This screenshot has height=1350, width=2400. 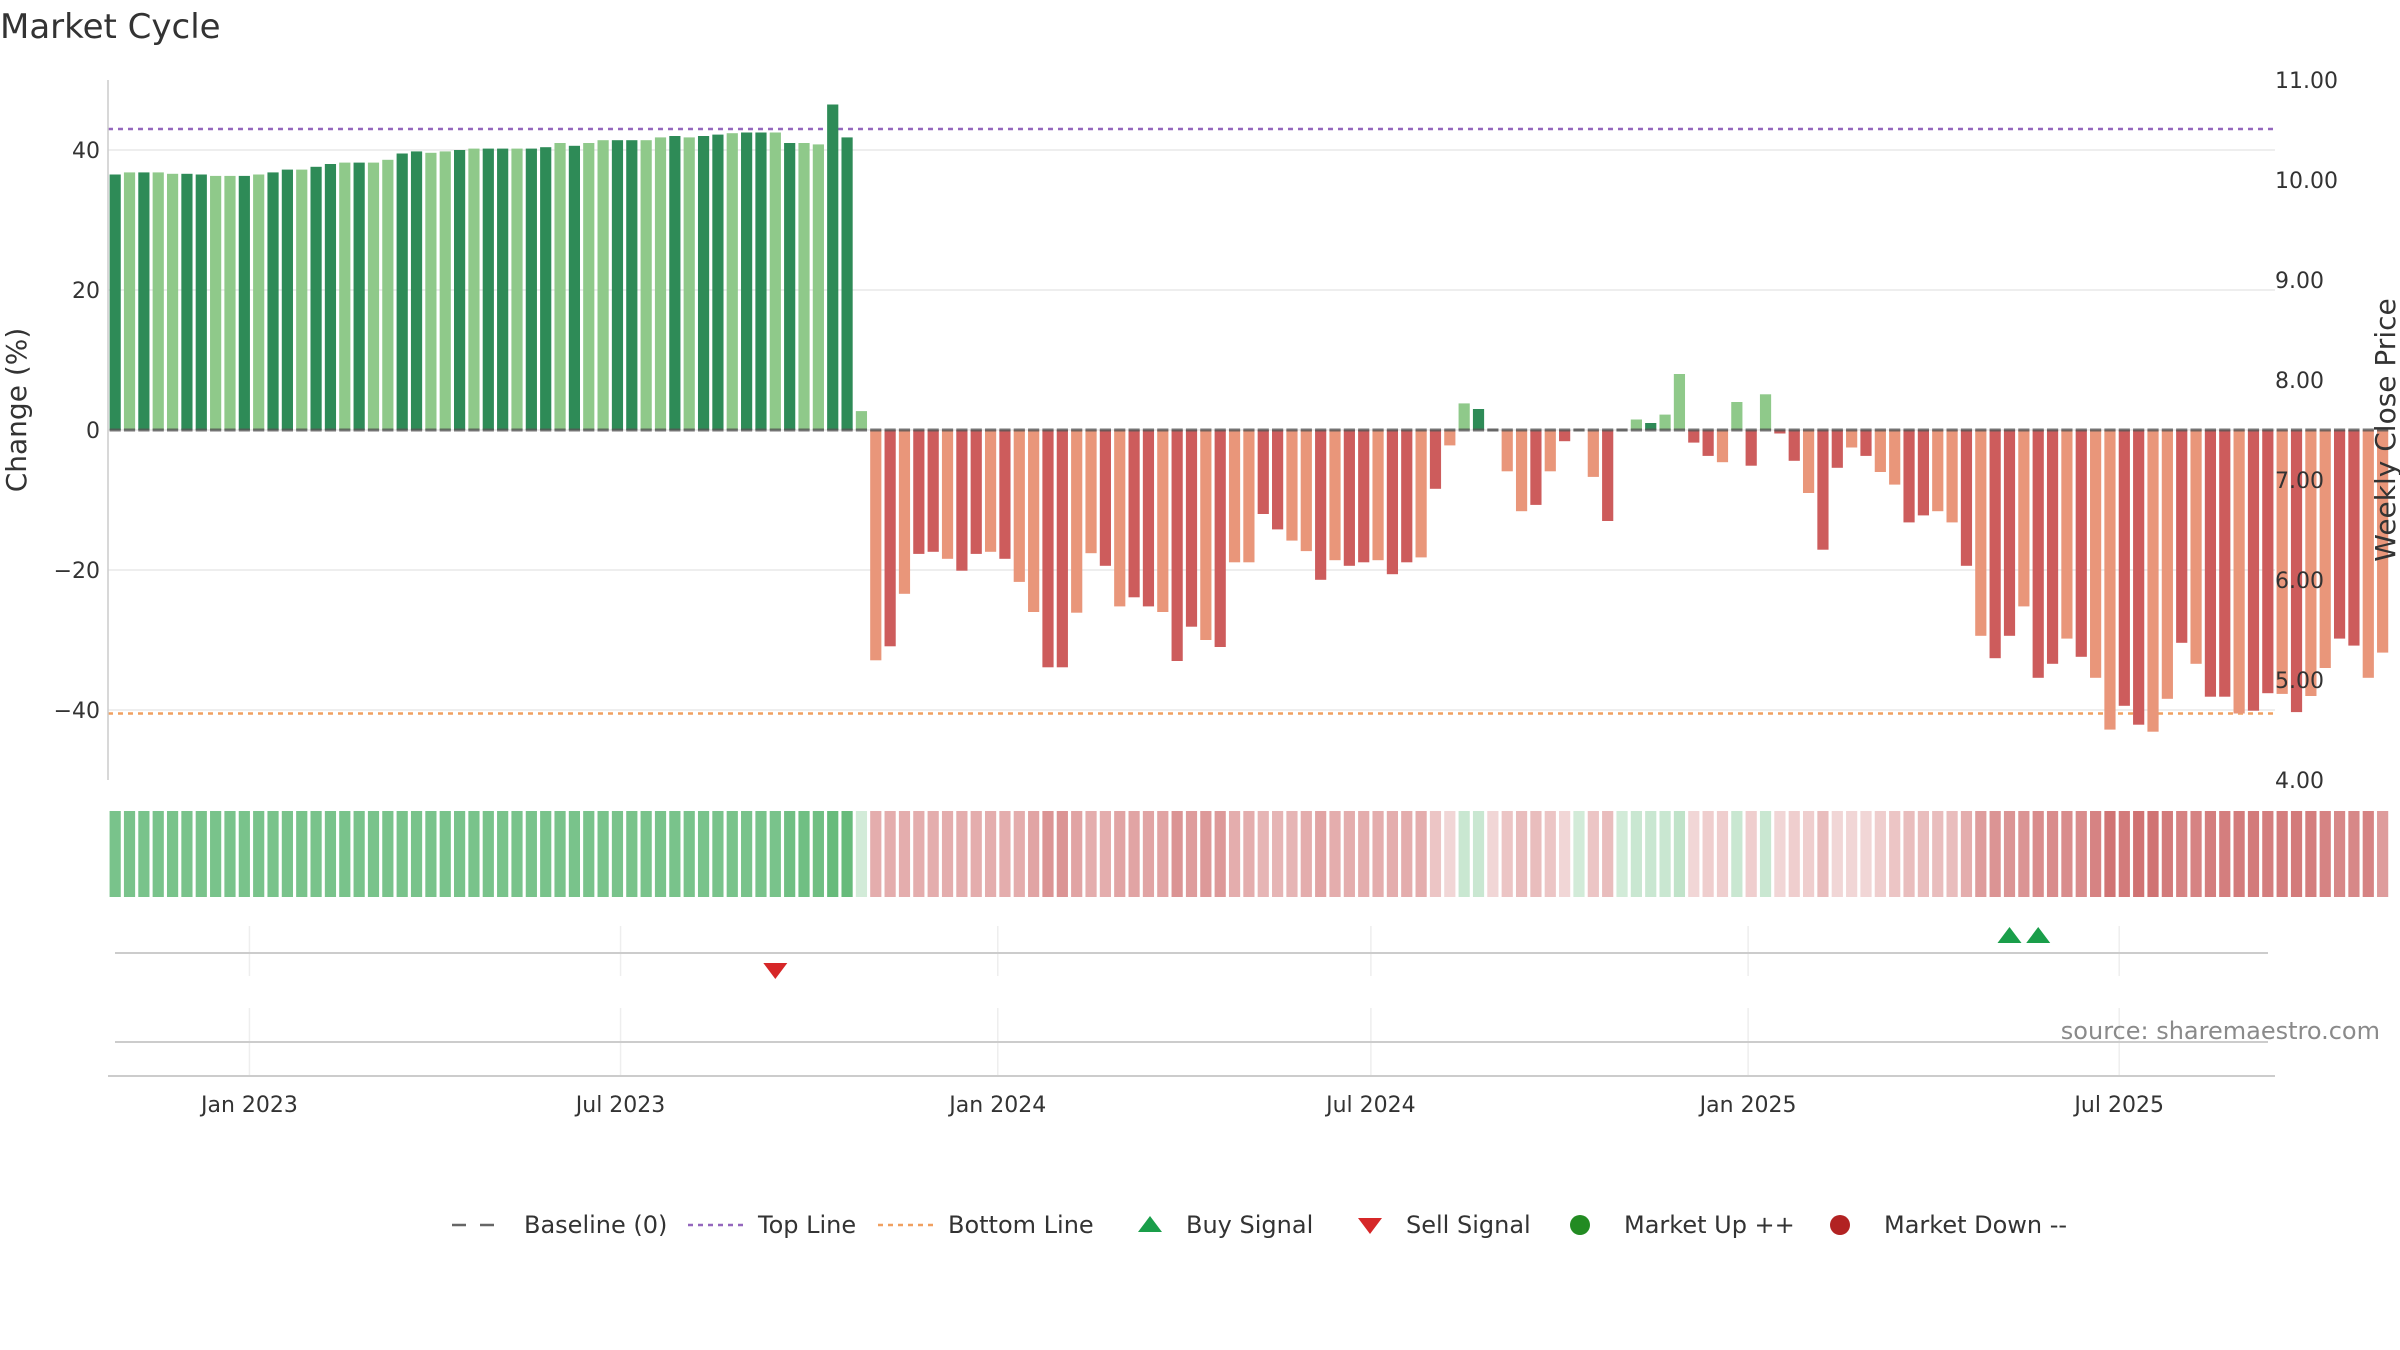 What do you see at coordinates (2306, 81) in the screenshot?
I see `y2-tick-label: 11.00` at bounding box center [2306, 81].